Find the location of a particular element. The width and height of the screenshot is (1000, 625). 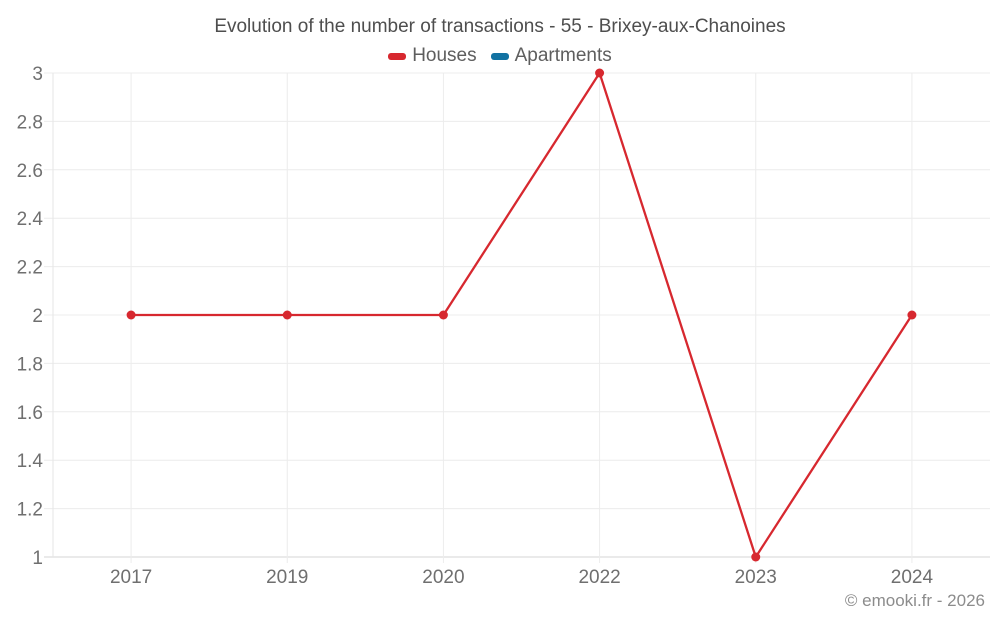

x-tick-label: 2020 is located at coordinates (443, 577).